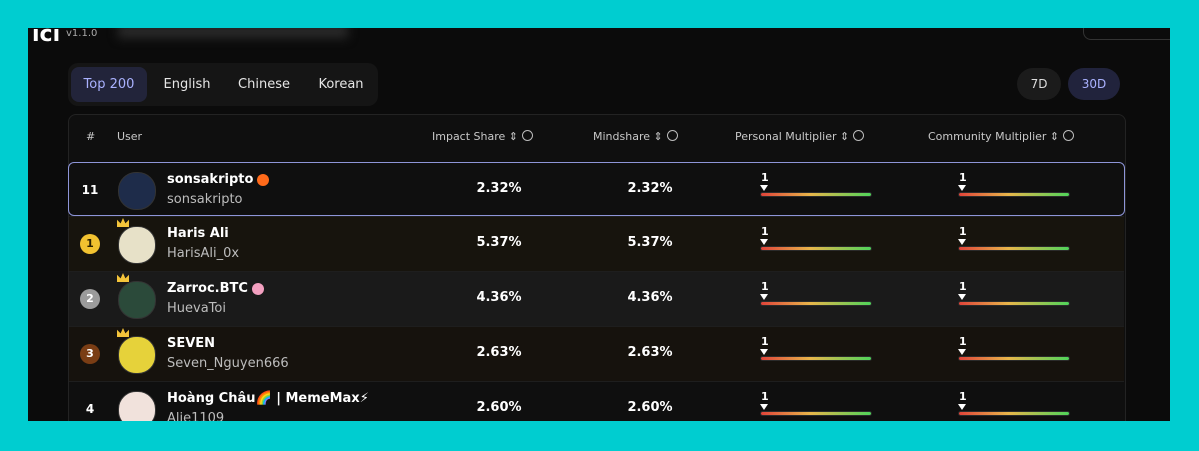 The width and height of the screenshot is (1199, 451). What do you see at coordinates (90, 244) in the screenshot?
I see `rank: 1` at bounding box center [90, 244].